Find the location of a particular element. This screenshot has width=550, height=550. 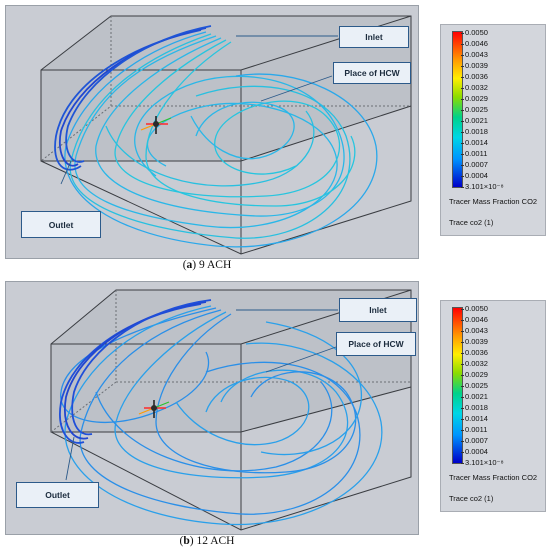

figure-caption: (b) 12 ACH is located at coordinates (207, 541).